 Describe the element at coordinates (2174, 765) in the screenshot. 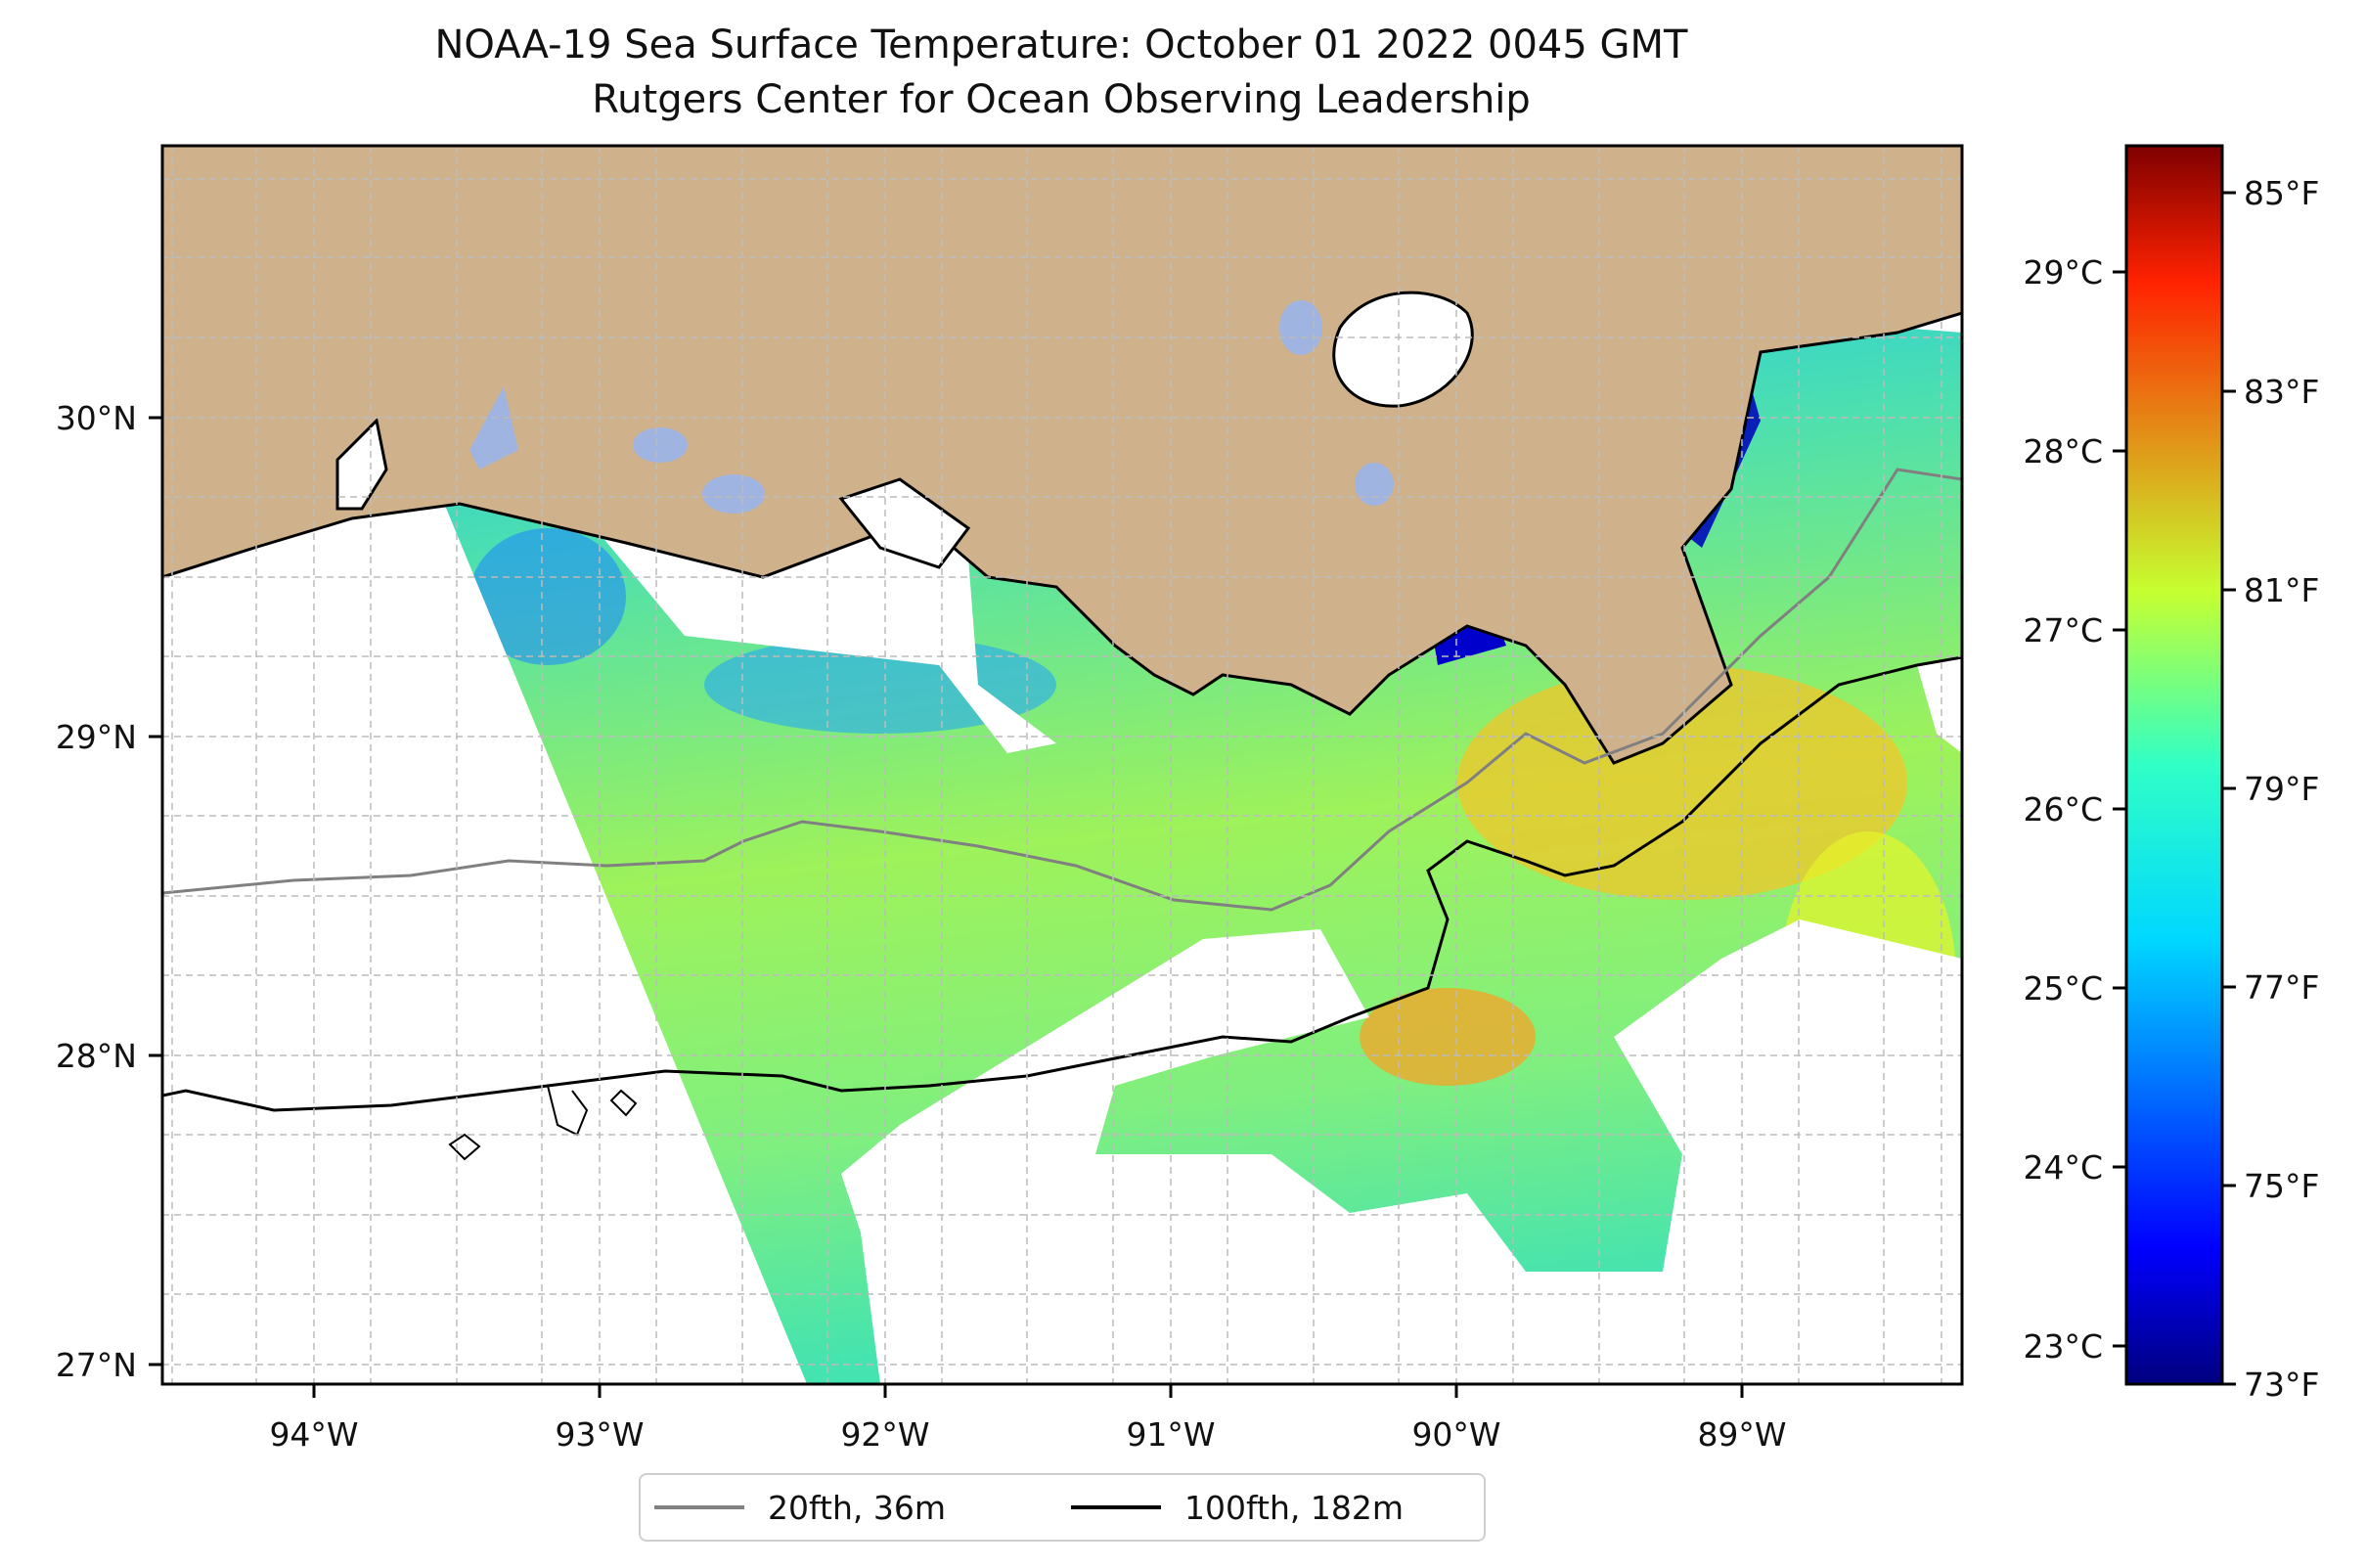

I see `colorbar` at that location.